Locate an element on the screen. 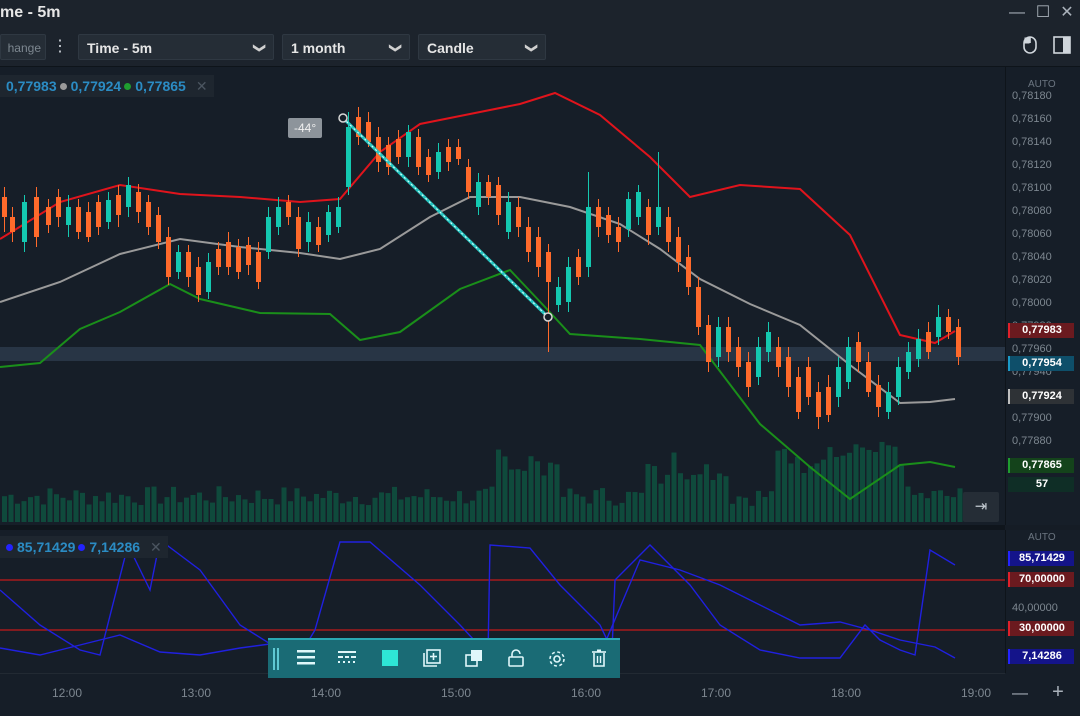  range-select: 1 month ❯ is located at coordinates (346, 47).